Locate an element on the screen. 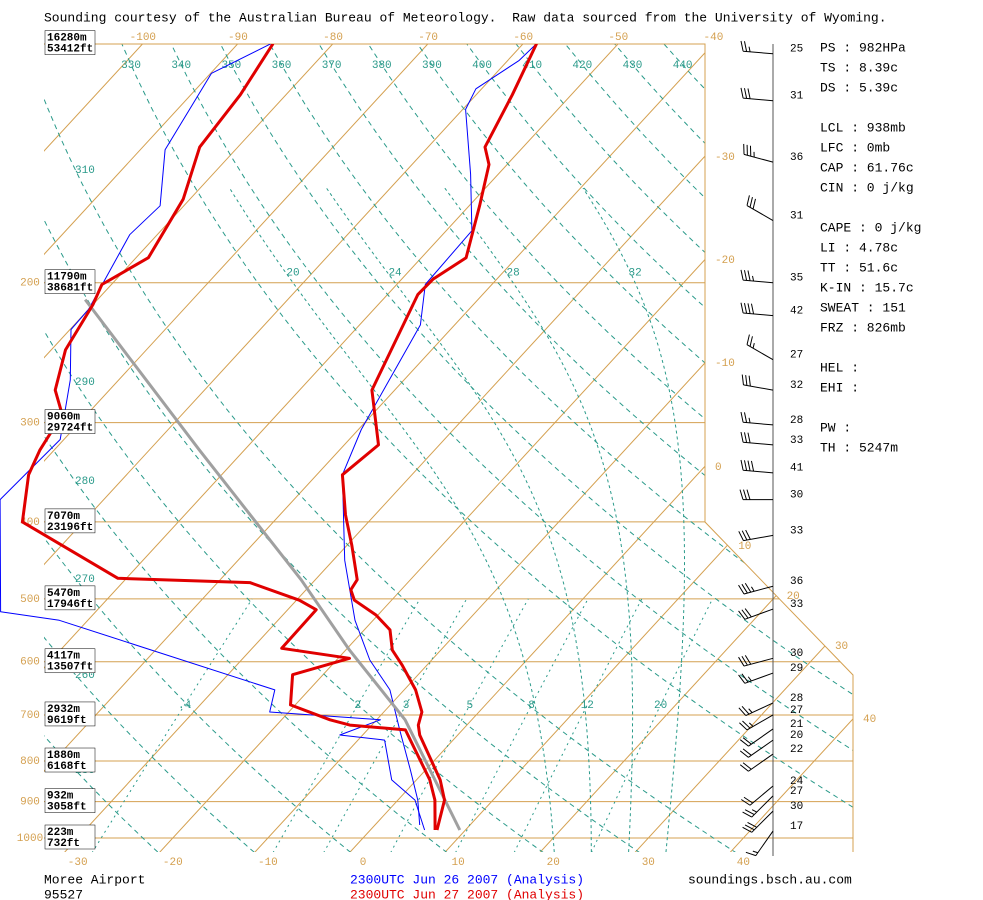 The width and height of the screenshot is (983, 900). height-feet: 9619ft is located at coordinates (67, 721).